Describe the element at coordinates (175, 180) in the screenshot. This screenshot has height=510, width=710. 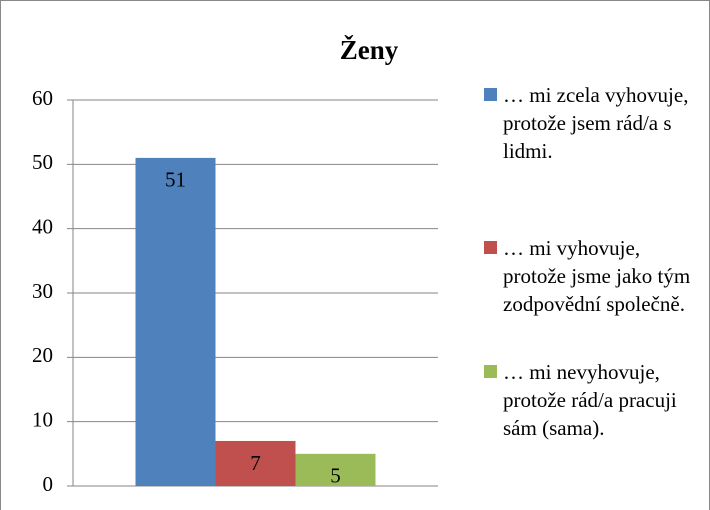
I see `value-label: 51` at that location.